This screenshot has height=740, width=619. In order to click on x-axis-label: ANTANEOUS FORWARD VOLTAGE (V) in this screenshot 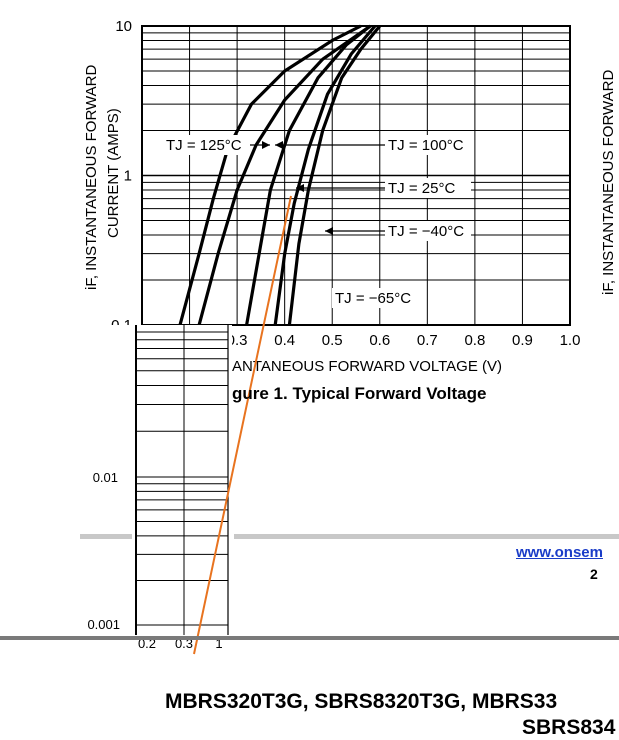, I will do `click(367, 366)`.